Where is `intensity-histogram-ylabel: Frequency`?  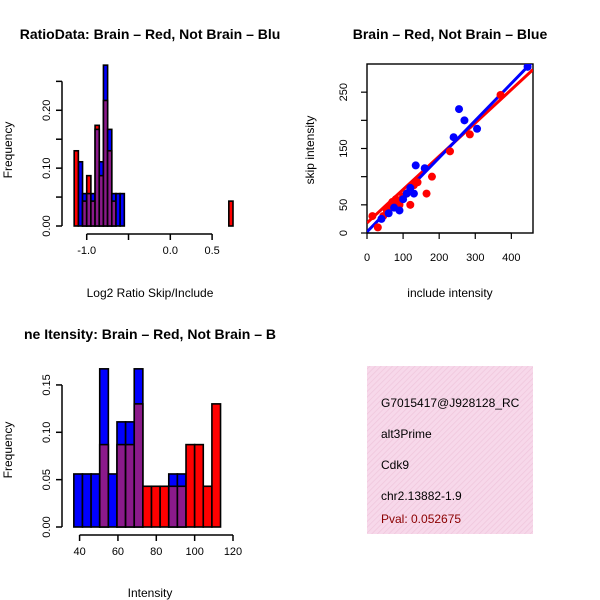
intensity-histogram-ylabel: Frequency is located at coordinates (8, 450).